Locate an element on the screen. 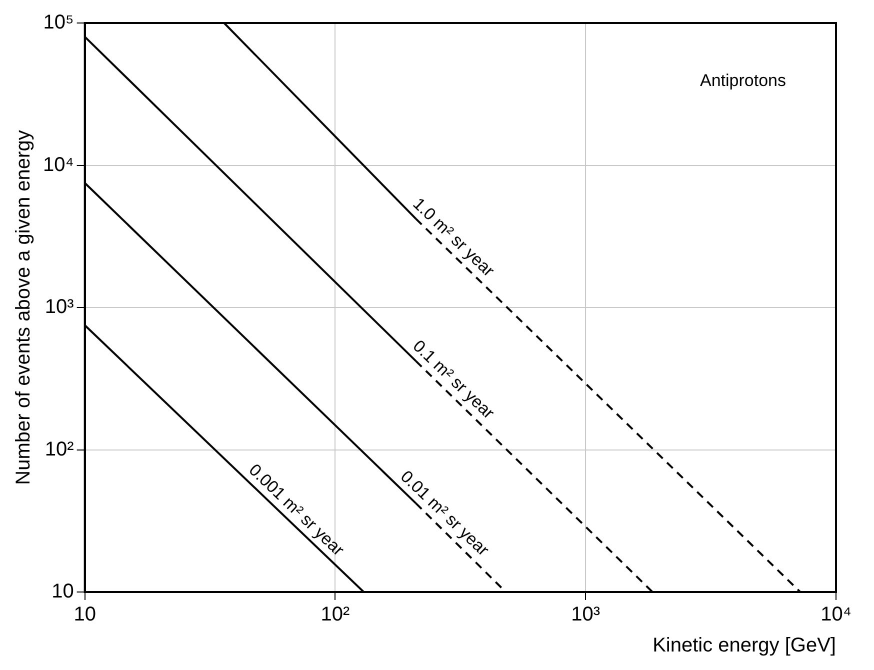 This screenshot has width=874, height=670. y-tick-label: 10³ is located at coordinates (59, 307).